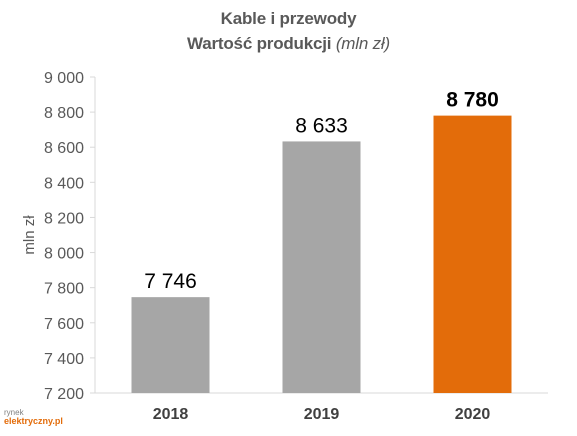  What do you see at coordinates (29, 235) in the screenshot?
I see `y-axis-title: mln zł` at bounding box center [29, 235].